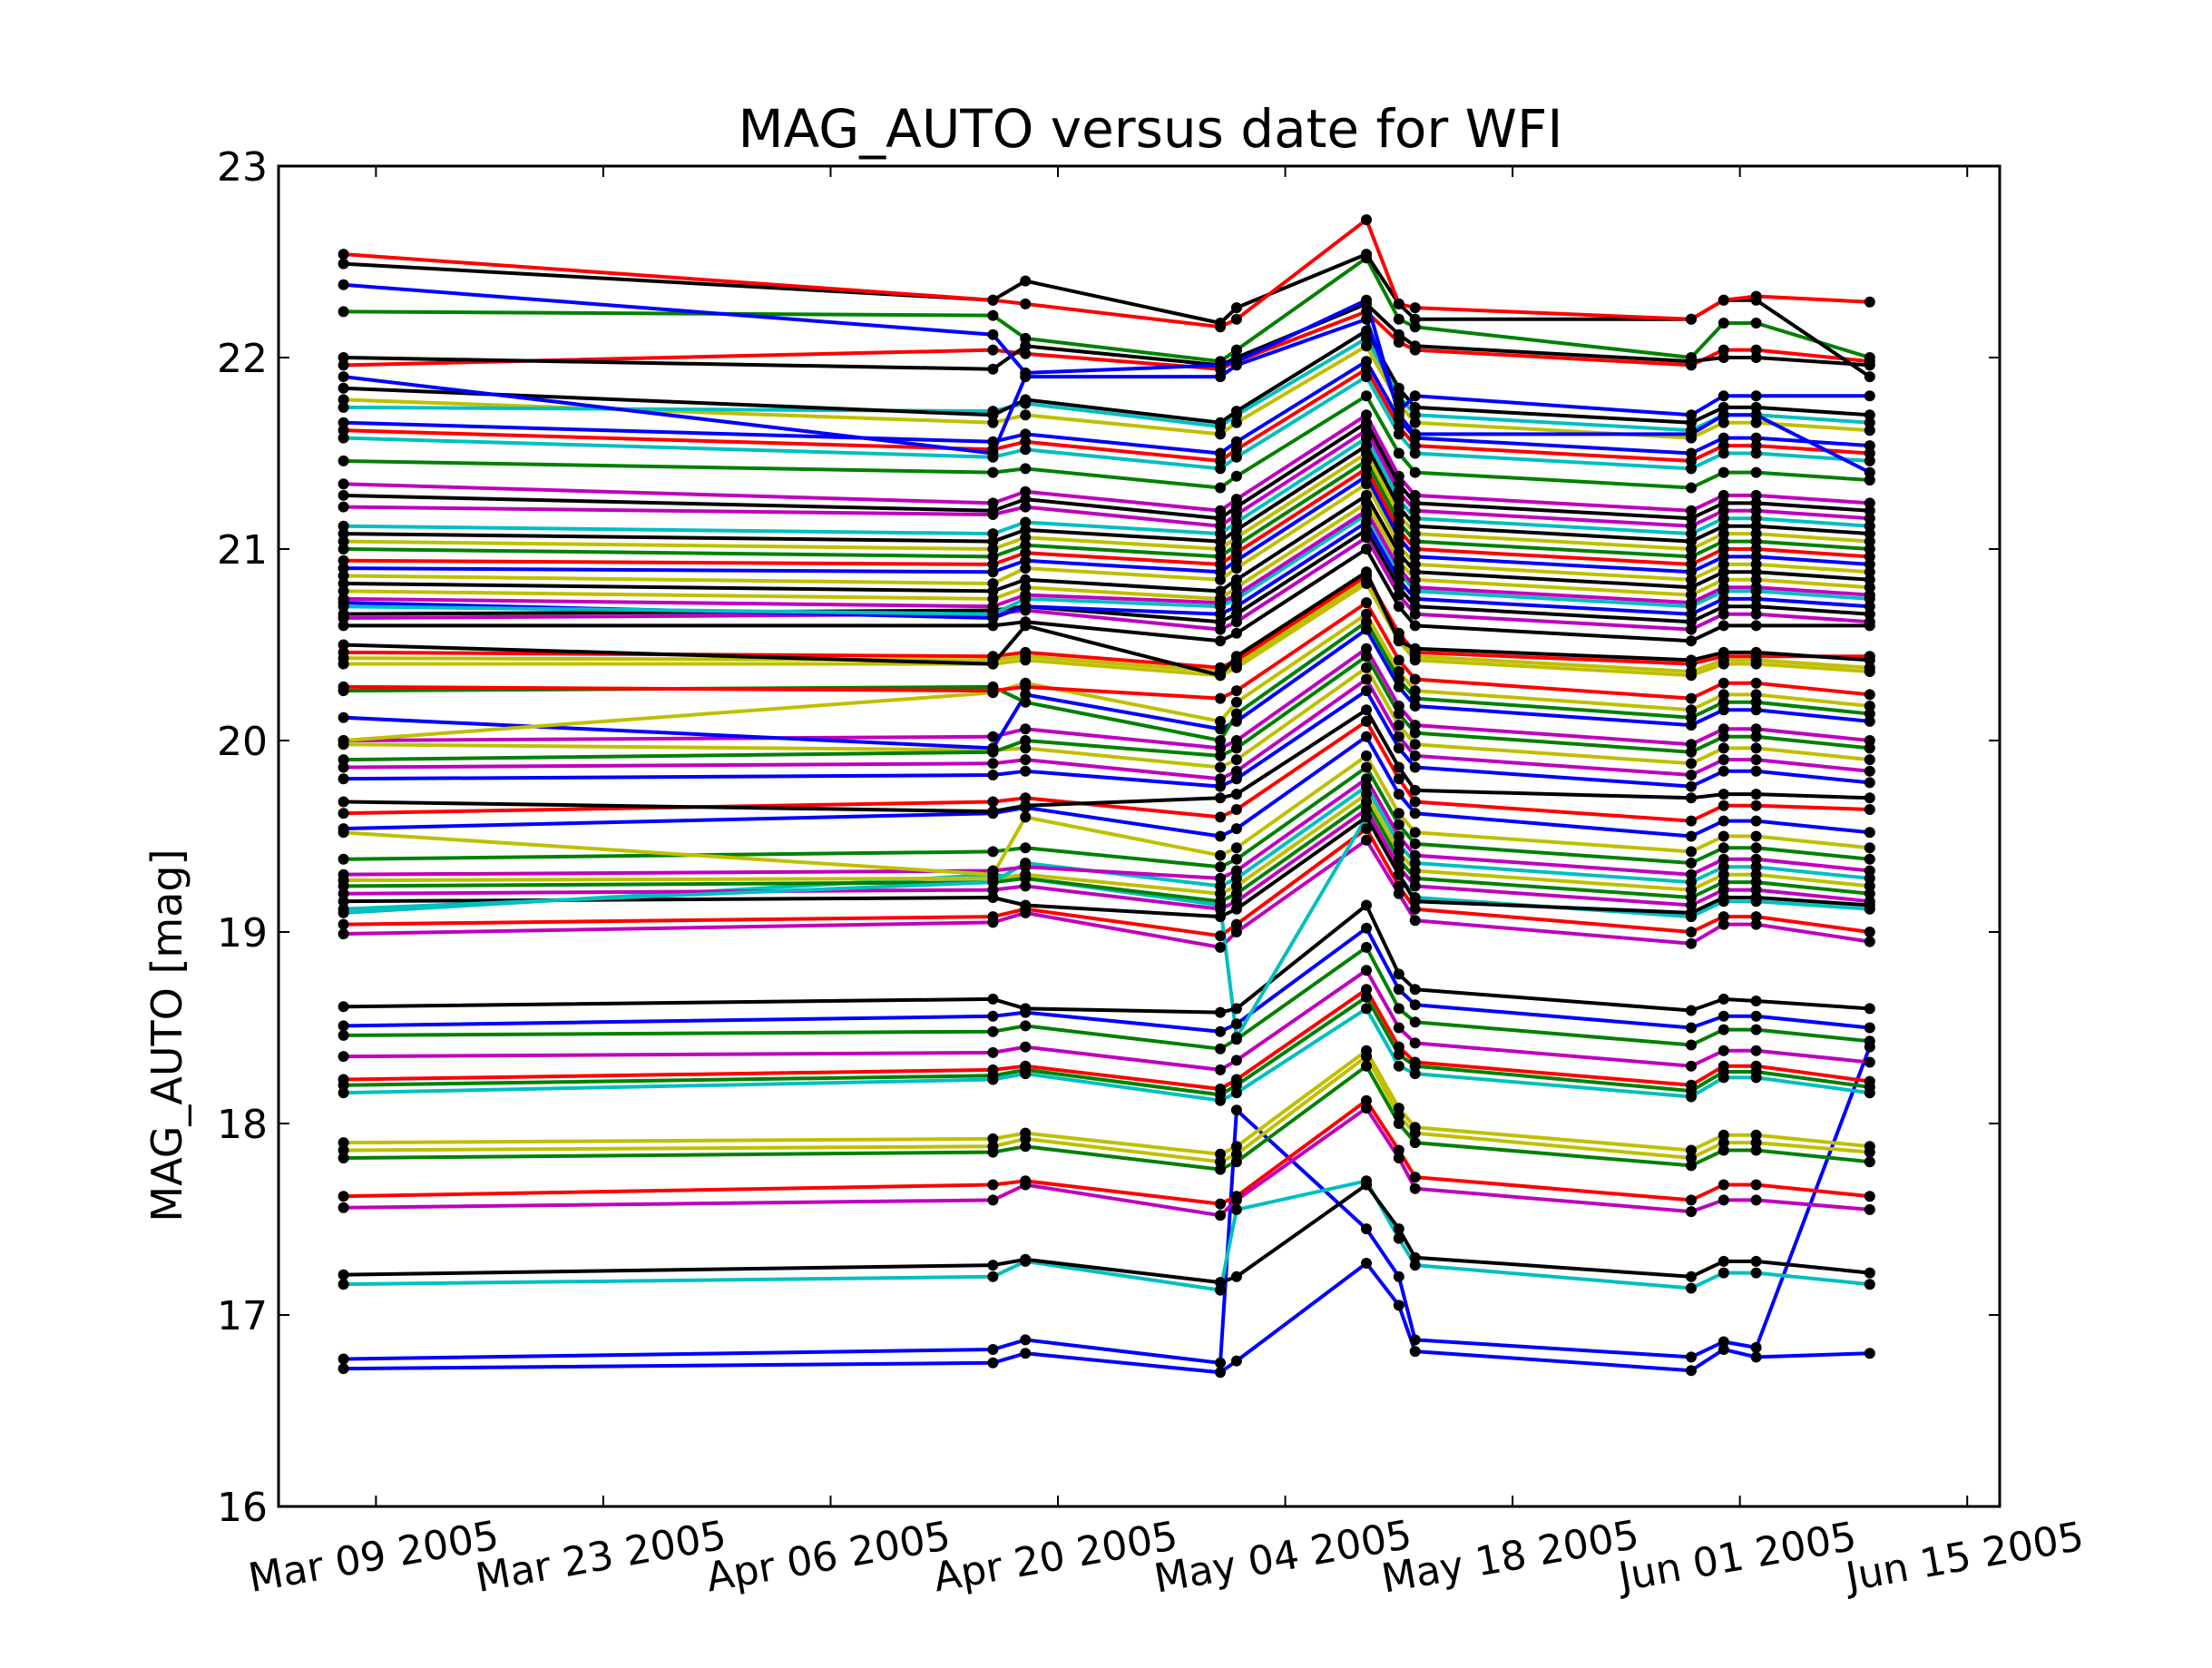 Image resolution: width=2212 pixels, height=1668 pixels. I want to click on x-tick-label: May 04 2005, so click(1282, 1557).